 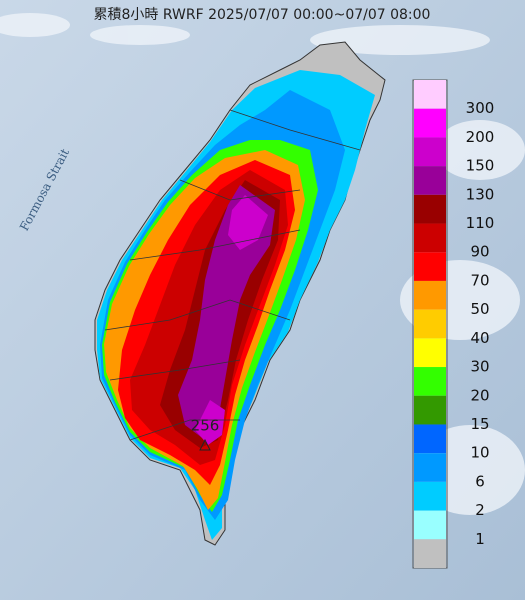 What do you see at coordinates (480, 539) in the screenshot?
I see `legend-label: 1` at bounding box center [480, 539].